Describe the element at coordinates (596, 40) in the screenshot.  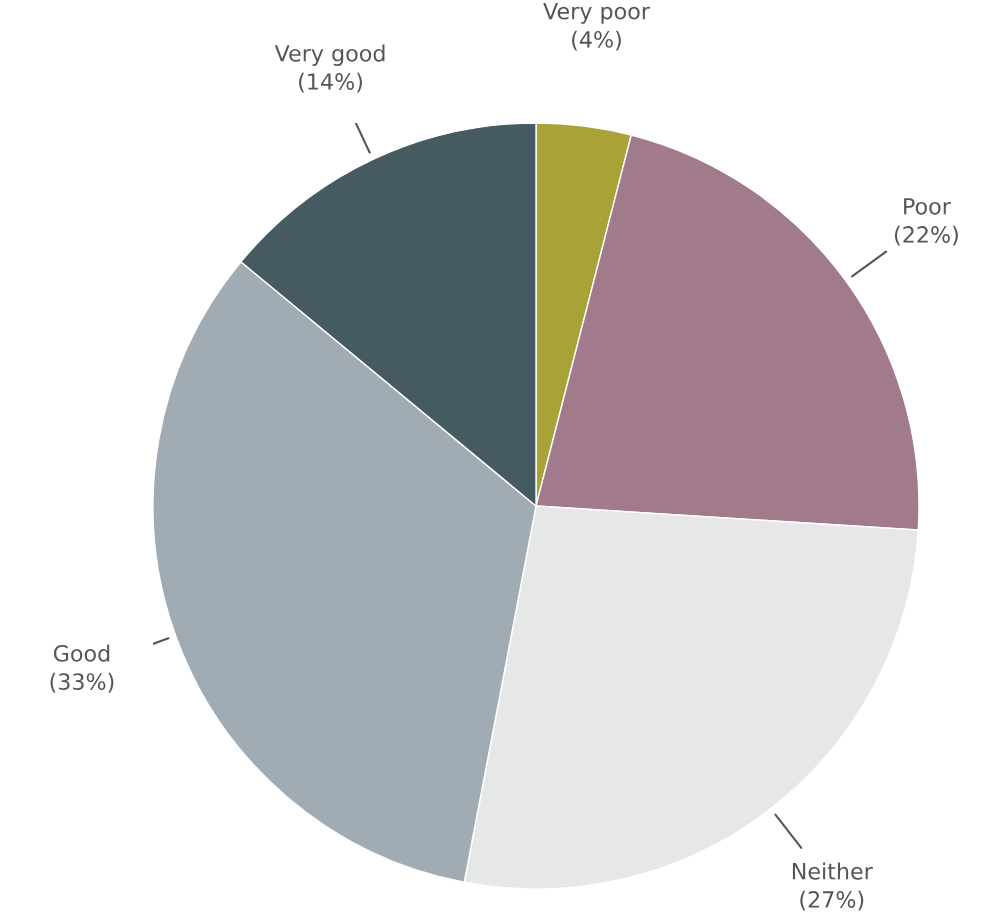
I see `data-label: (4%)` at that location.